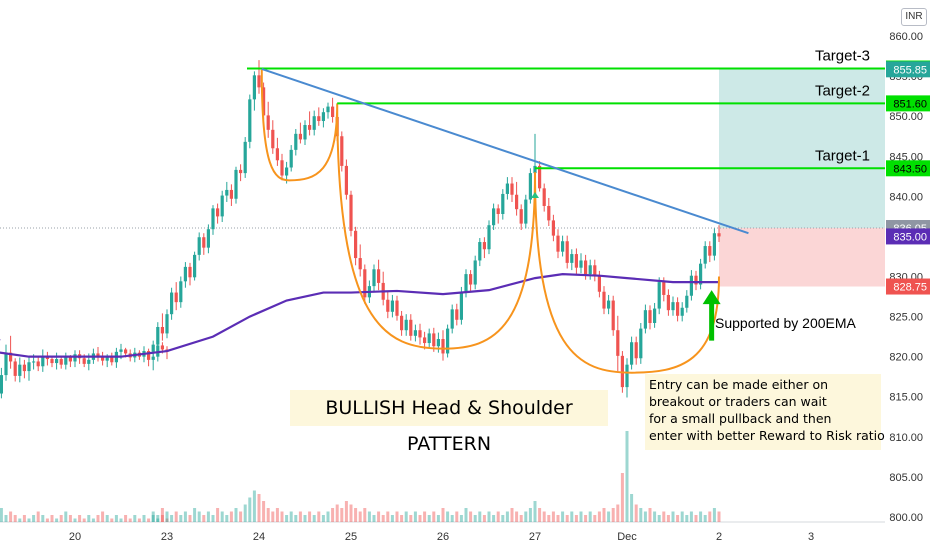 This screenshot has width=932, height=550. Describe the element at coordinates (910, 288) in the screenshot. I see `price-tag-text: 828.75` at that location.